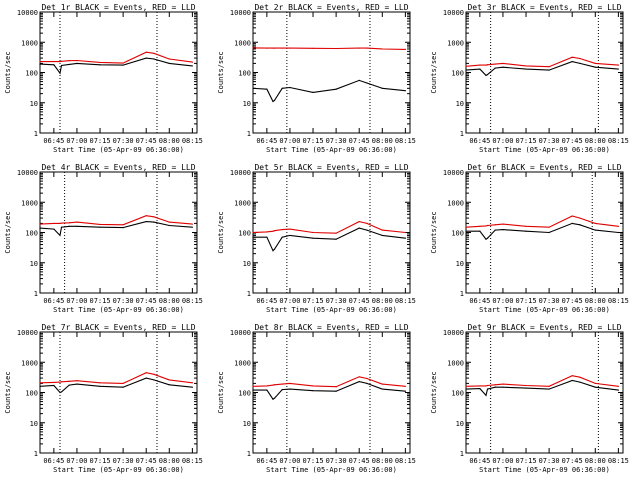  Describe the element at coordinates (618, 301) in the screenshot. I see `x-tick-label: 08:15` at that location.